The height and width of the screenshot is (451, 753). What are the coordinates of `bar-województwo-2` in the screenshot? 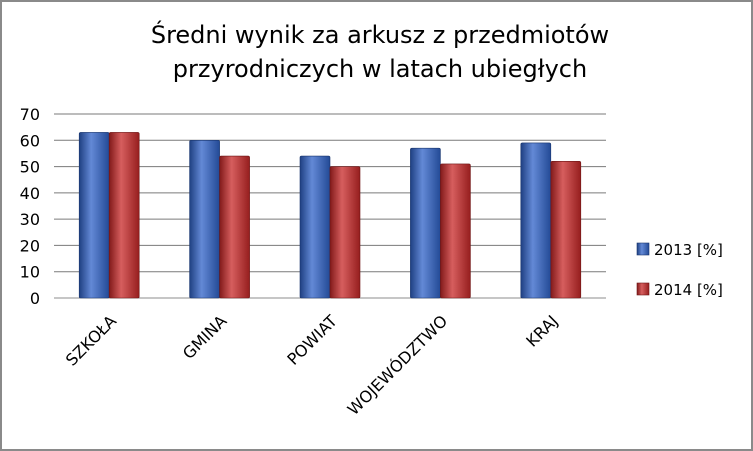 It's located at (455, 231).